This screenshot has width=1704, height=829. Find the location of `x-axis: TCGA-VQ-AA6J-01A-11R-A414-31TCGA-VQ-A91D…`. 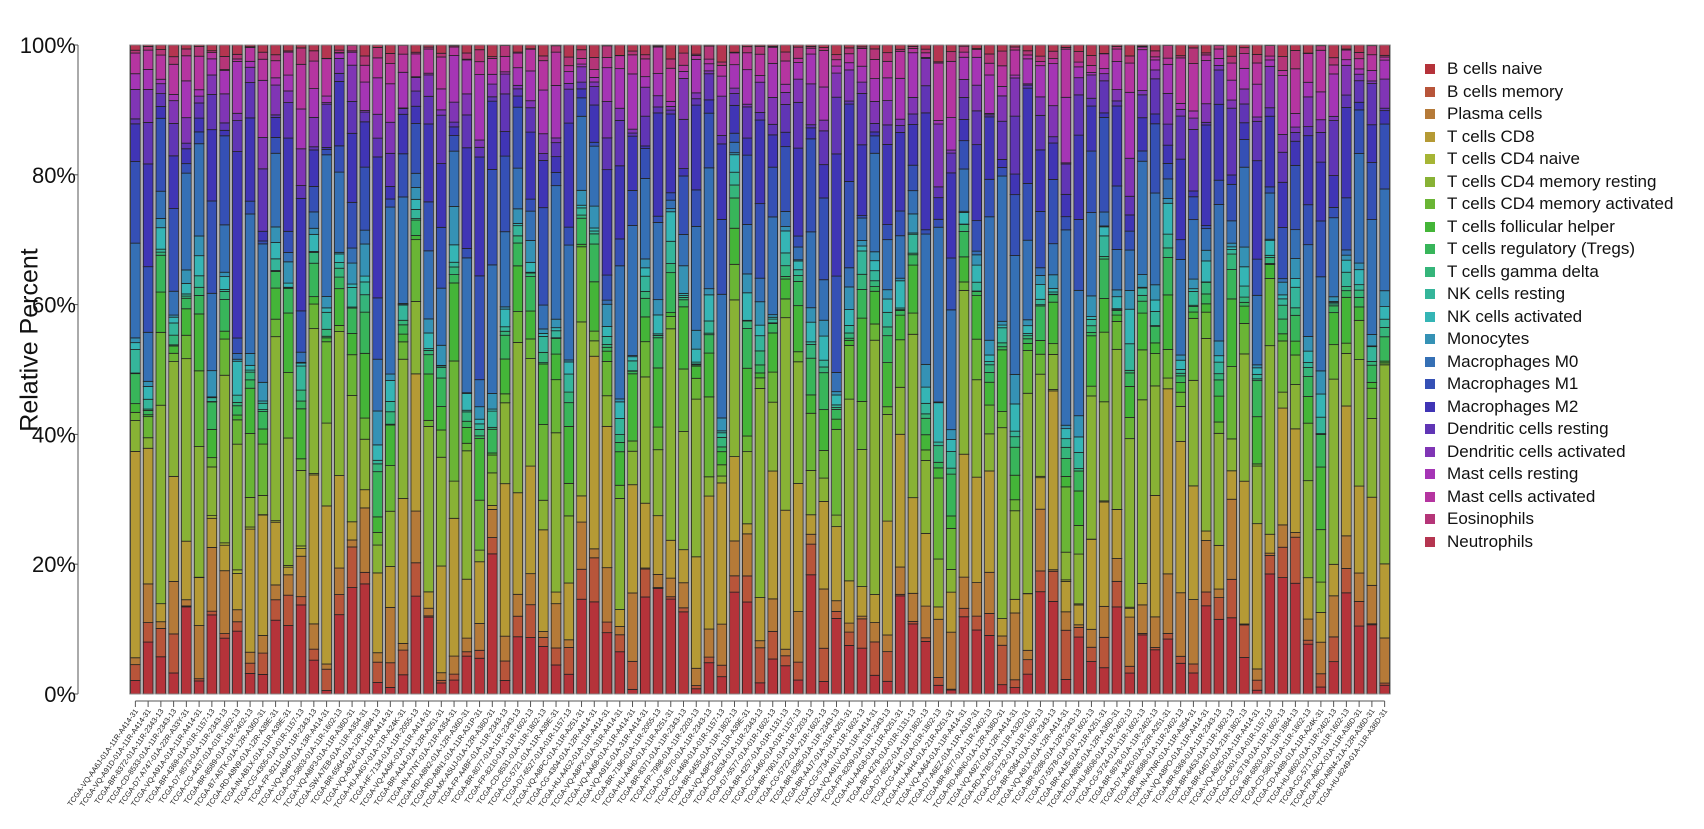

x-axis: TCGA-VQ-AA6J-01A-11R-A414-31TCGA-VQ-A91D… is located at coordinates (727, 755).